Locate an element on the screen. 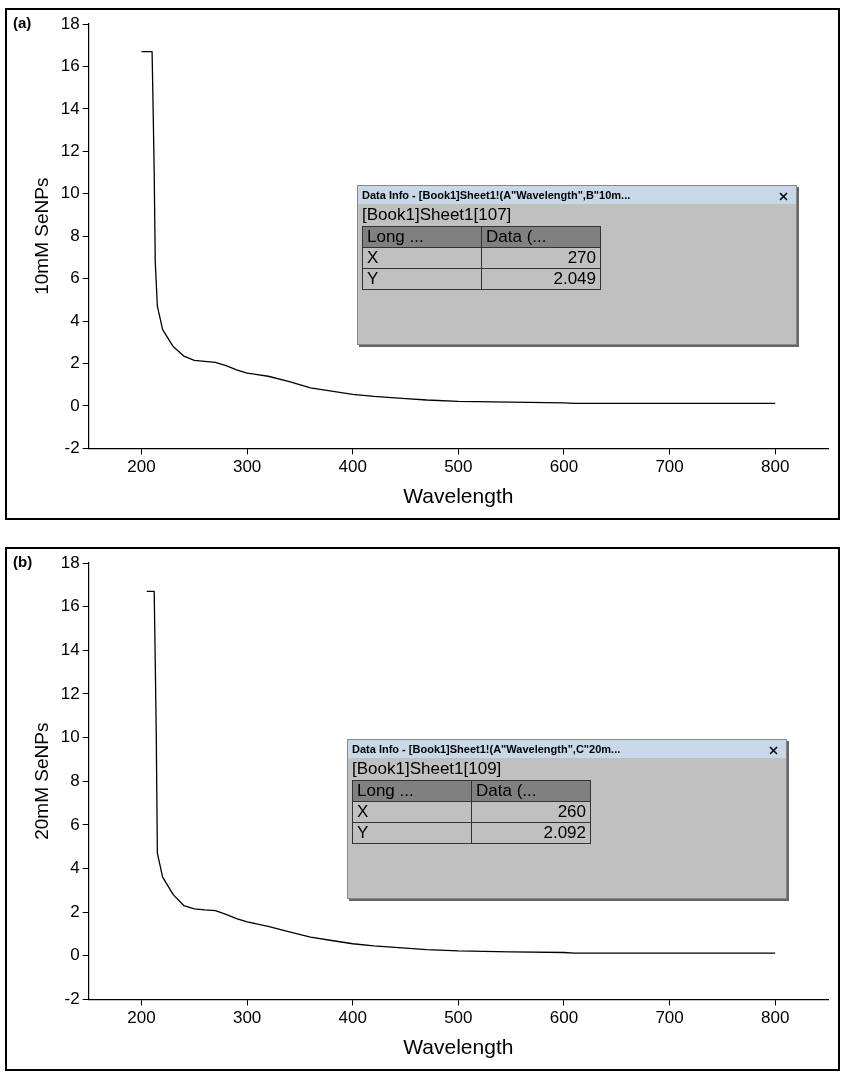 The image size is (842, 1072). annotation: [Book1]Sheet1[107] is located at coordinates (437, 215).